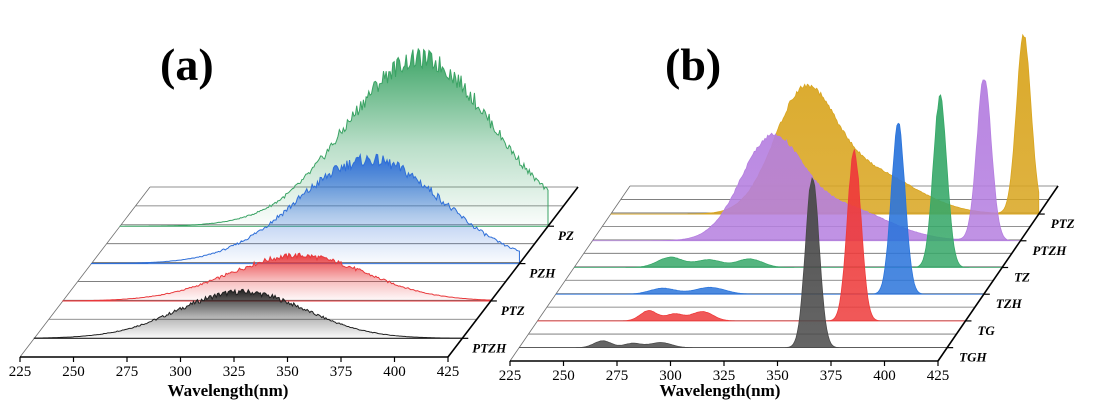 This screenshot has width=1101, height=401. I want to click on series-label-tzh: TZH, so click(1009, 303).